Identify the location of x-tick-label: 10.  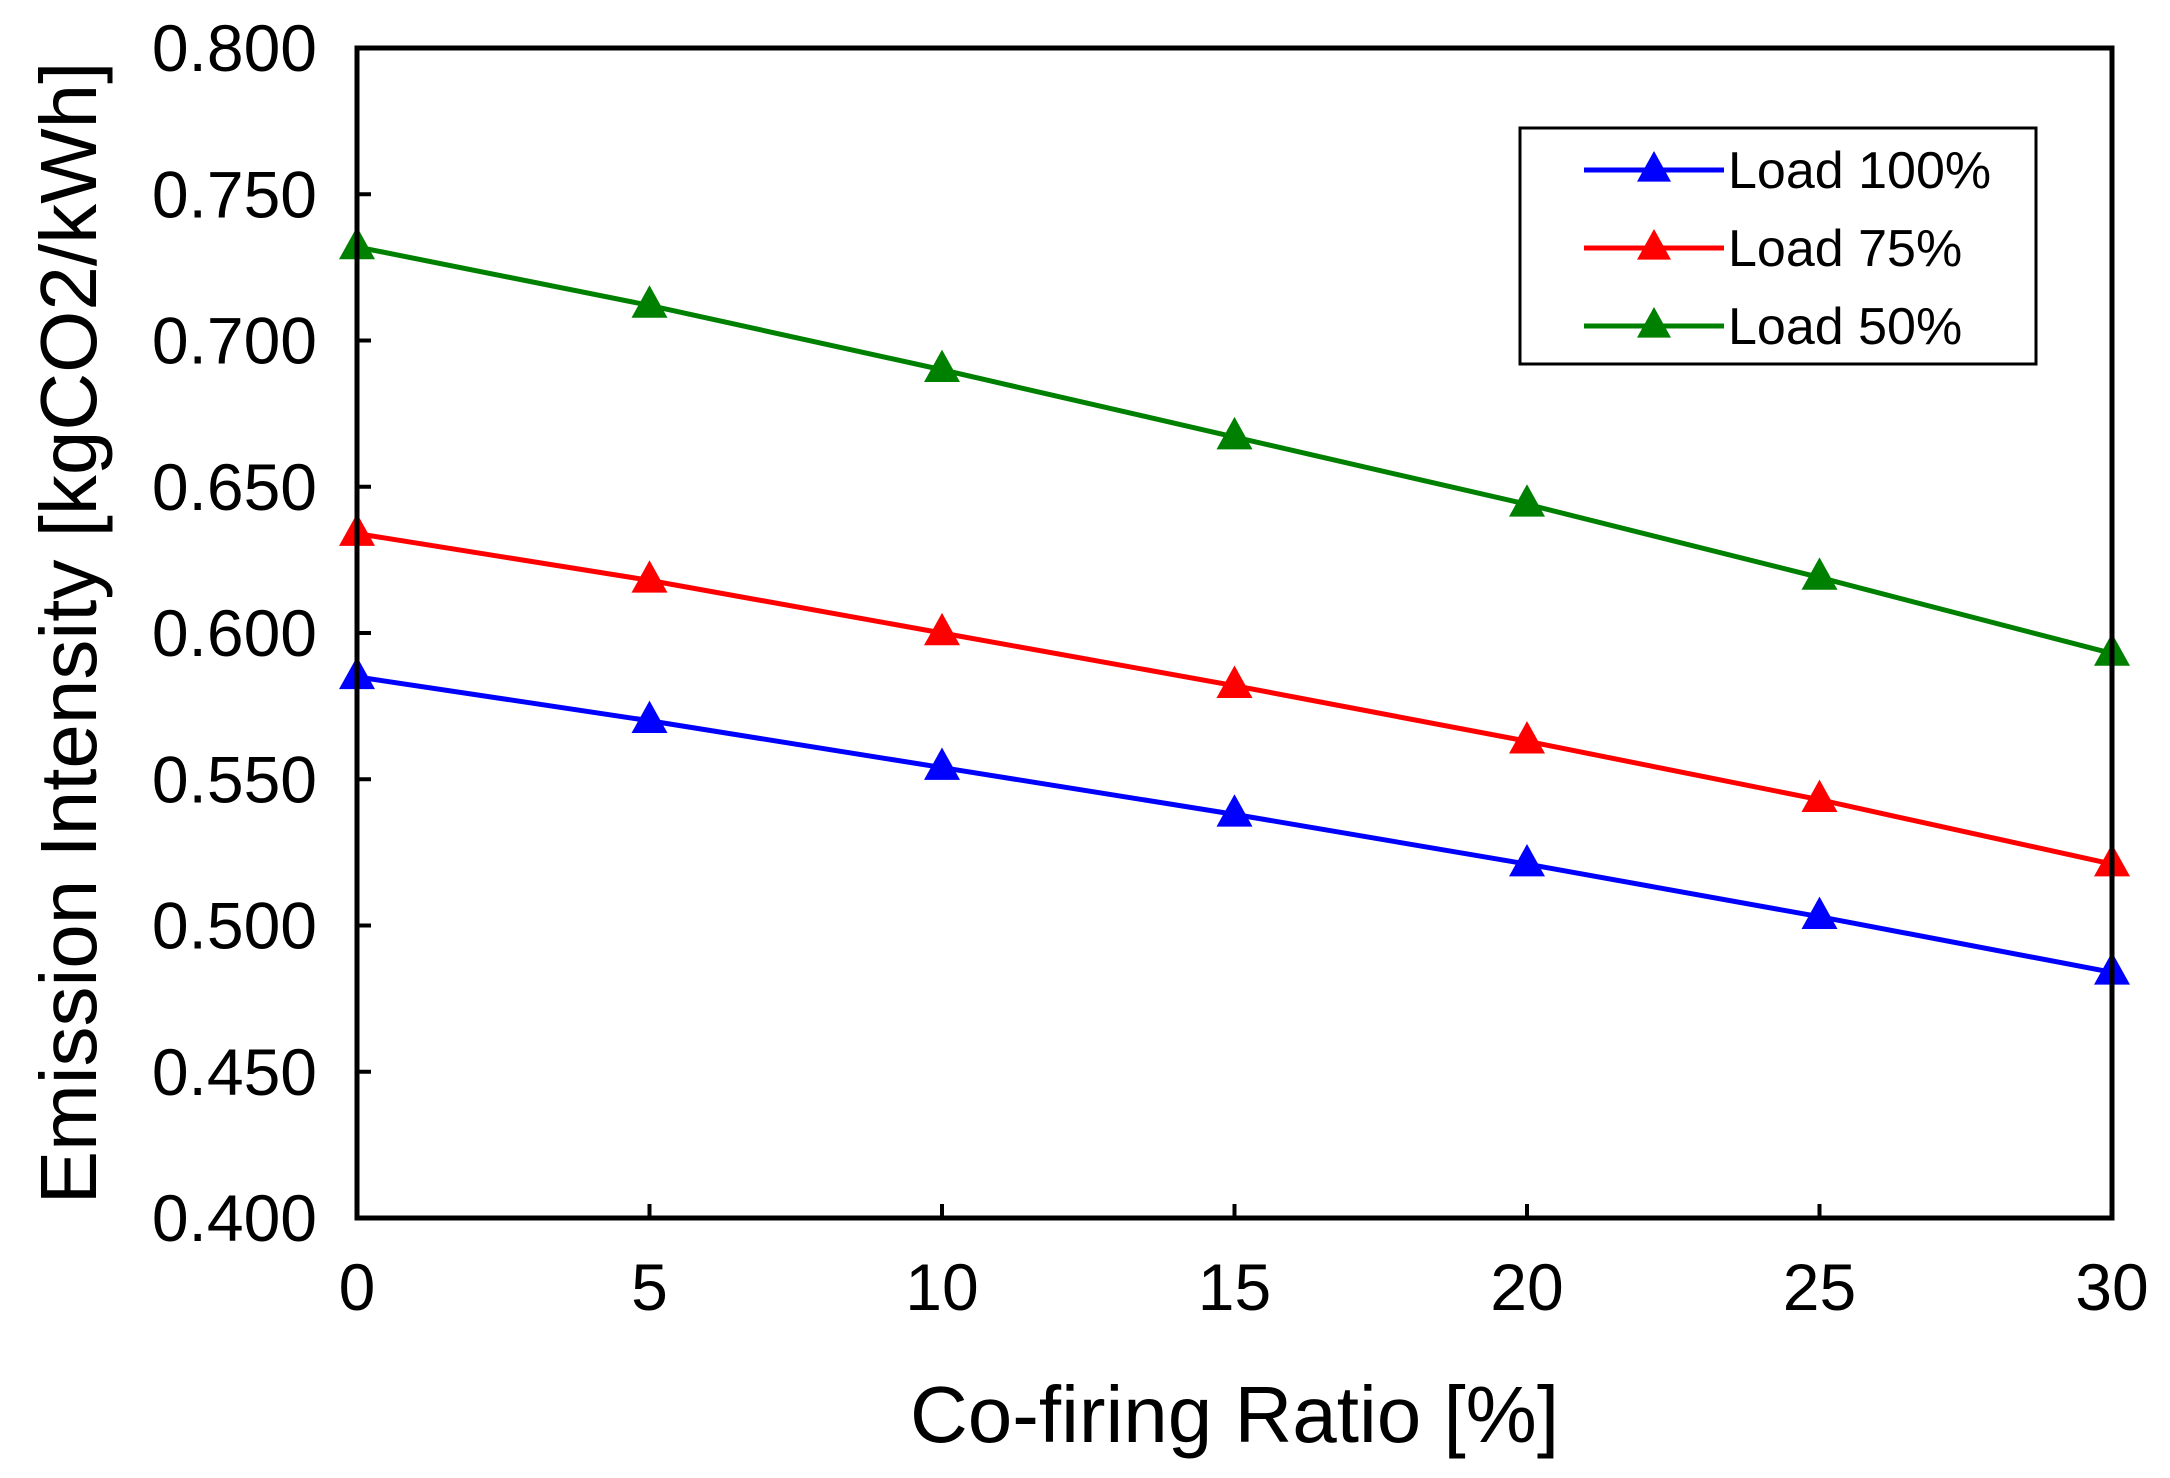
(941, 1287).